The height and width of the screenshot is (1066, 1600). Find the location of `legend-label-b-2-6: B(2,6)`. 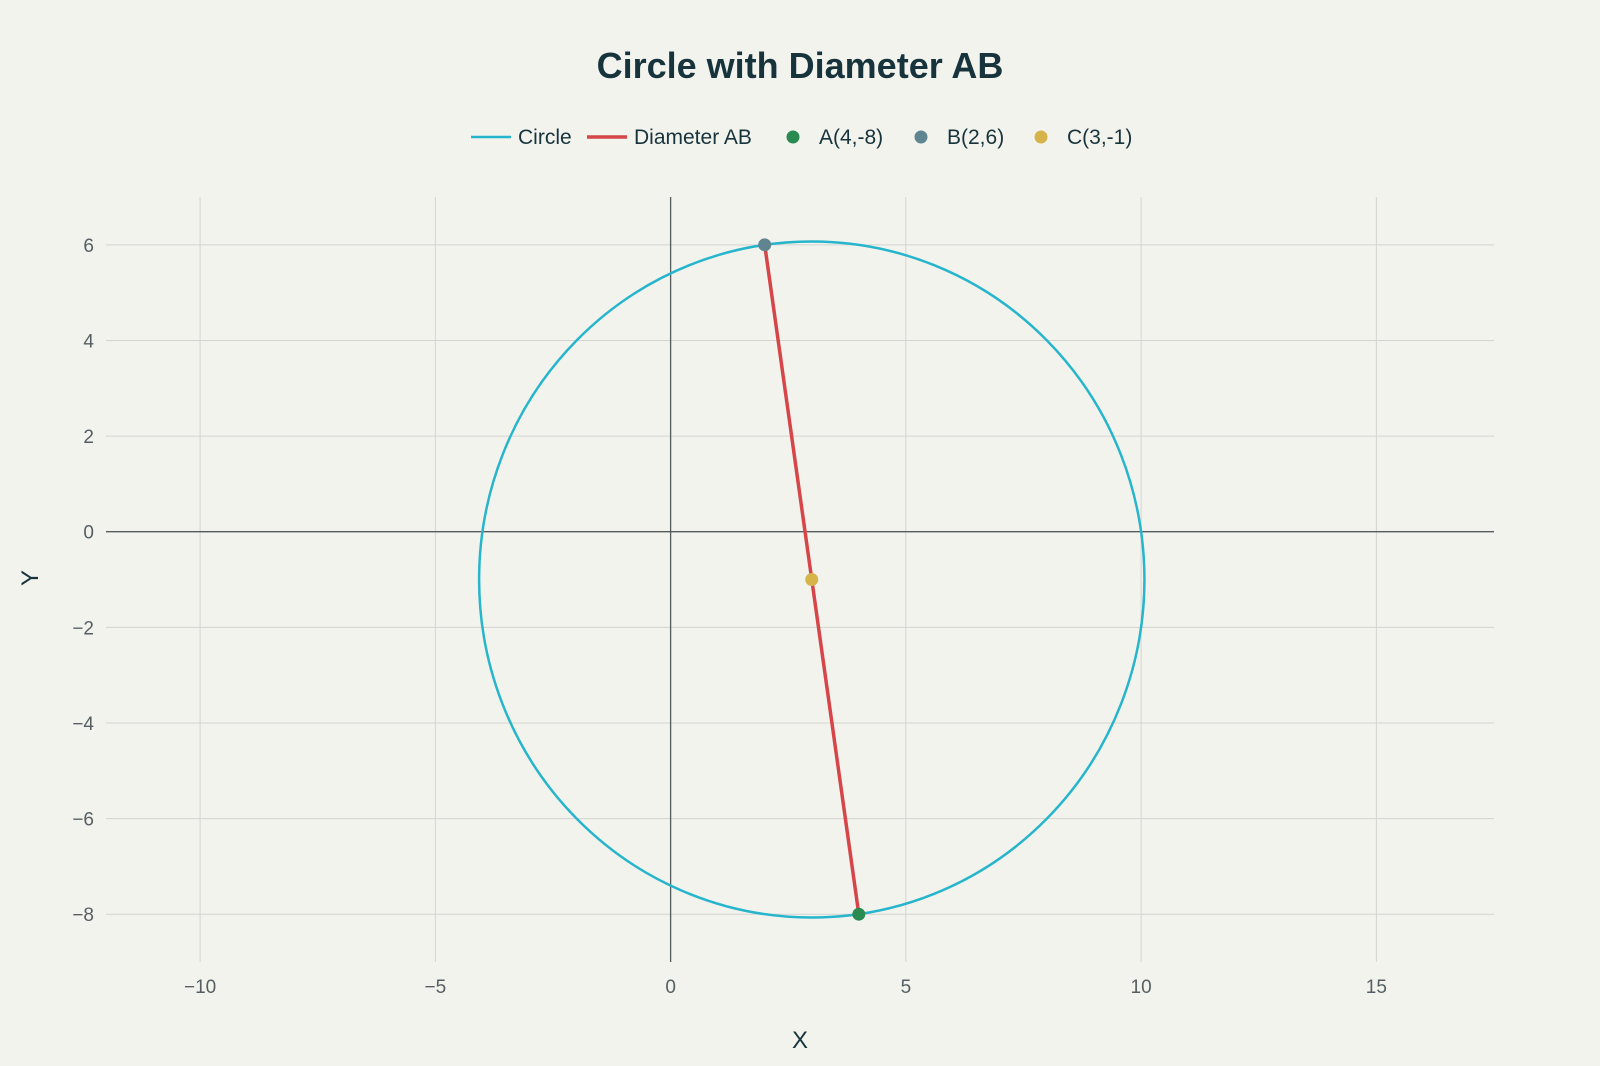

legend-label-b-2-6: B(2,6) is located at coordinates (975, 137).